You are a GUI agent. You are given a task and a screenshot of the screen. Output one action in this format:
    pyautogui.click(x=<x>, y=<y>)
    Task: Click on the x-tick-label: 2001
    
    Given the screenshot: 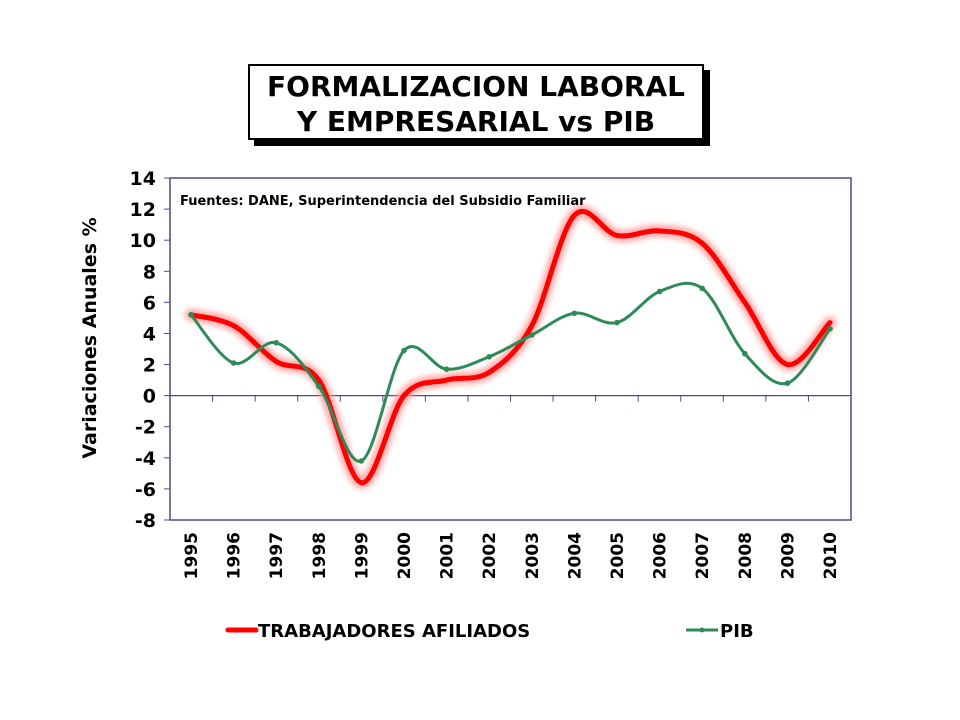 What is the action you would take?
    pyautogui.click(x=448, y=555)
    